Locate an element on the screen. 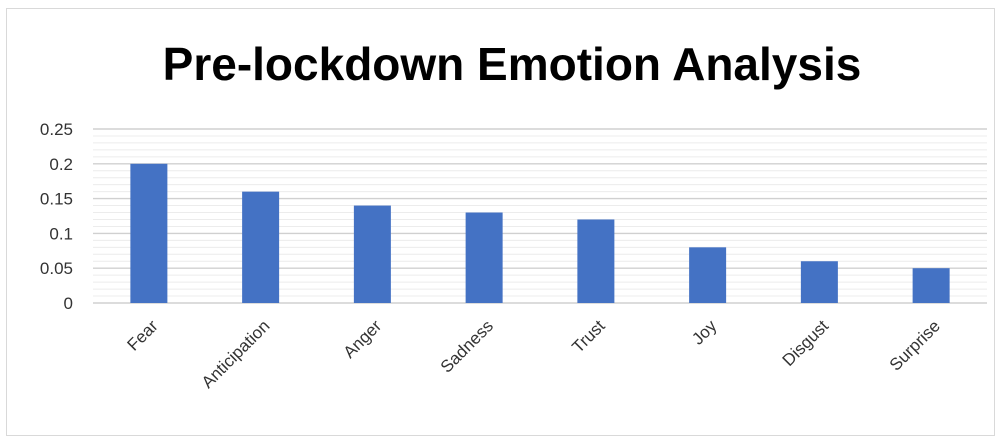 Image resolution: width=1003 pixels, height=441 pixels. x-tick-label: Trust is located at coordinates (588, 336).